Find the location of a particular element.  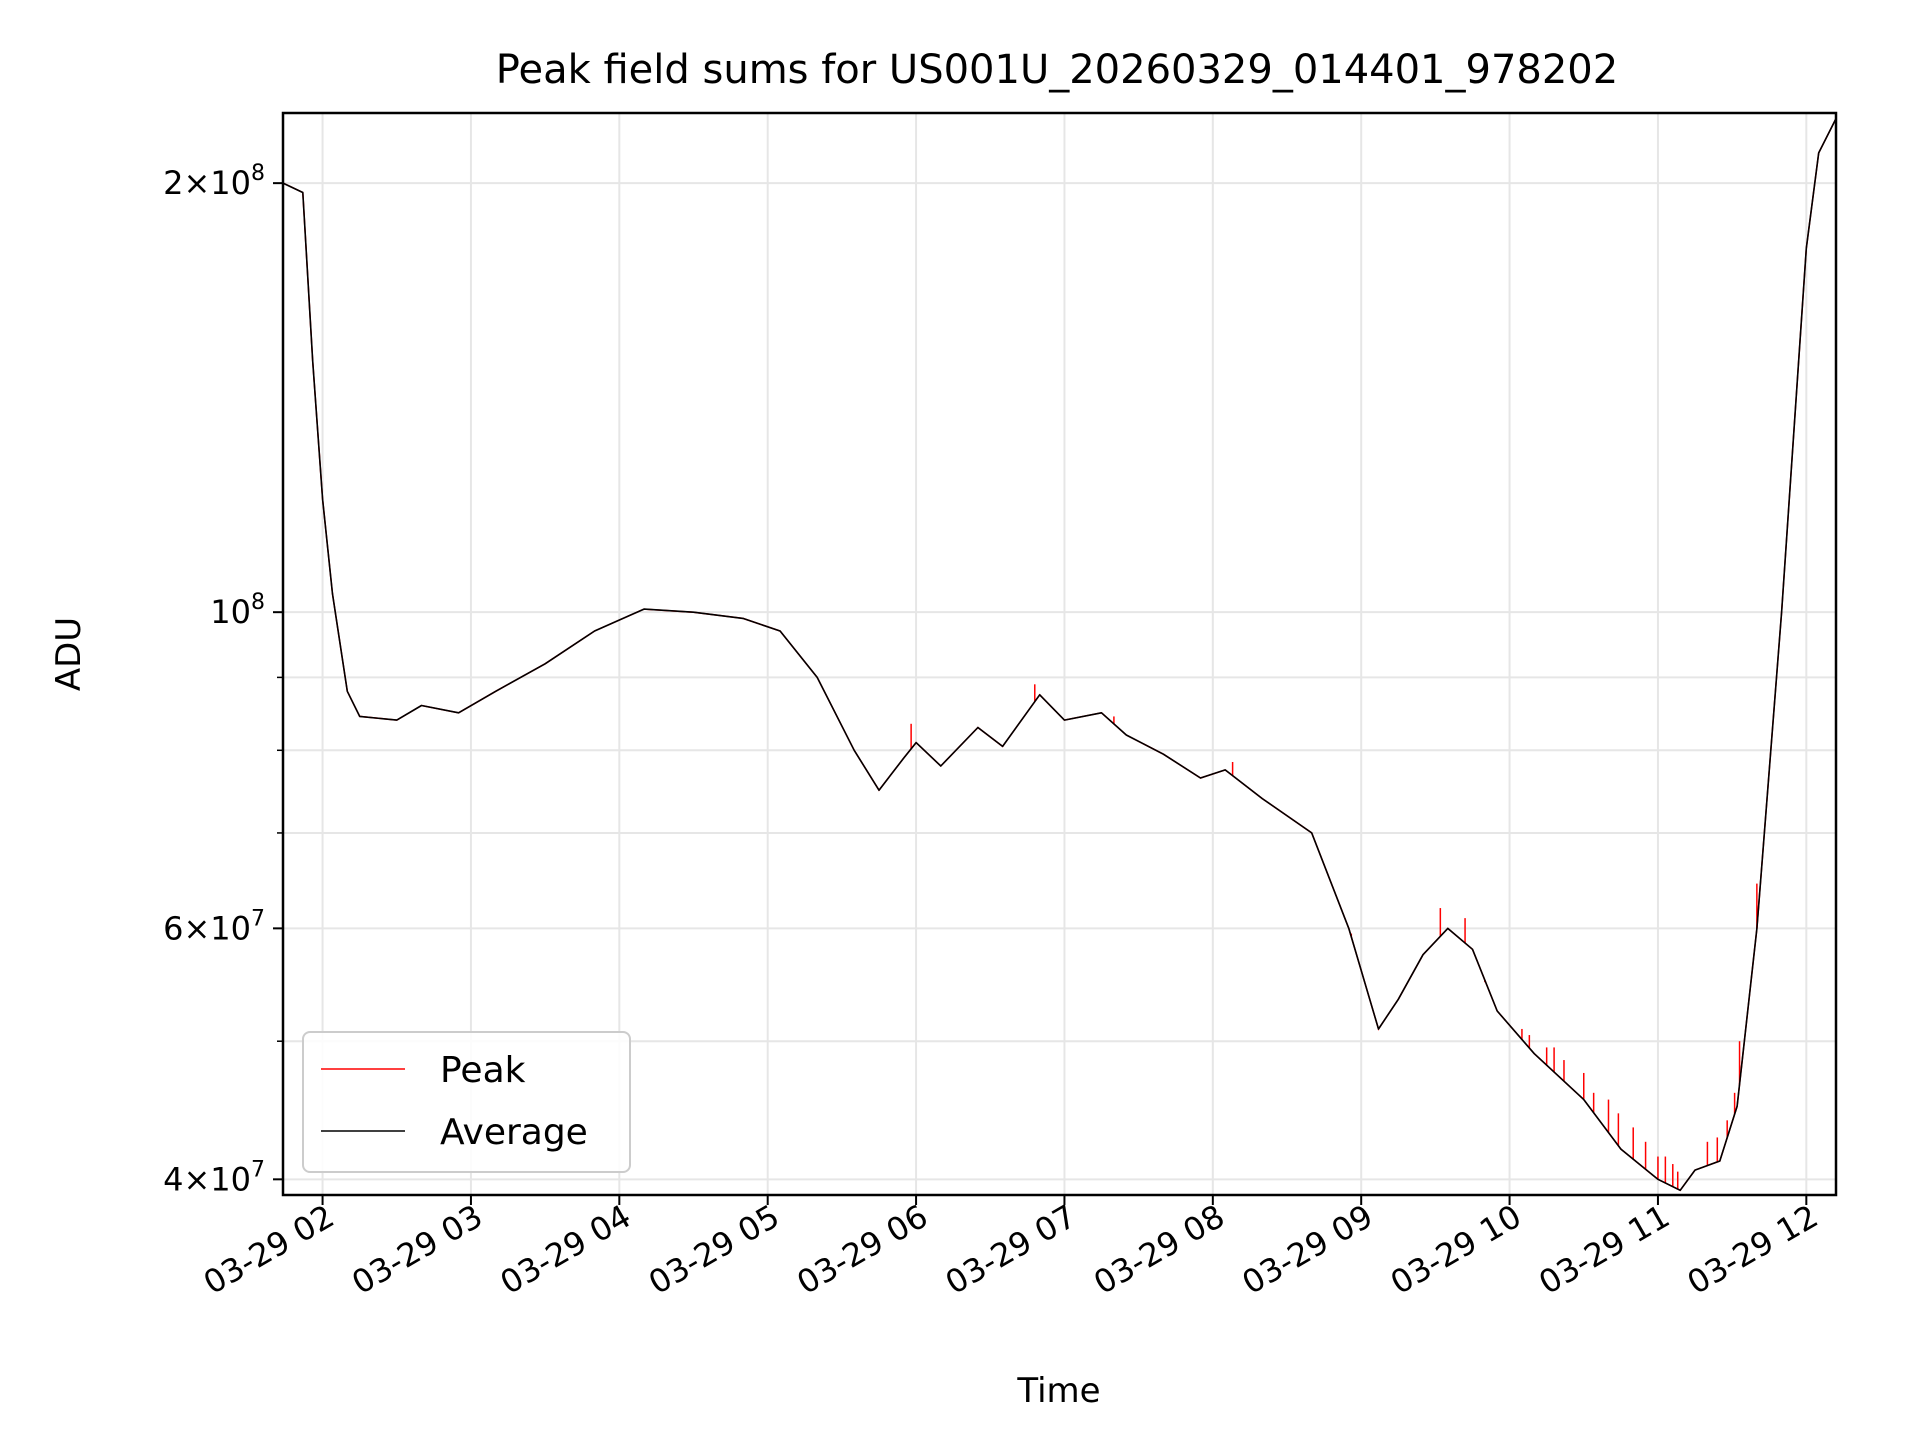

legend-average-label: Average is located at coordinates (514, 1132).